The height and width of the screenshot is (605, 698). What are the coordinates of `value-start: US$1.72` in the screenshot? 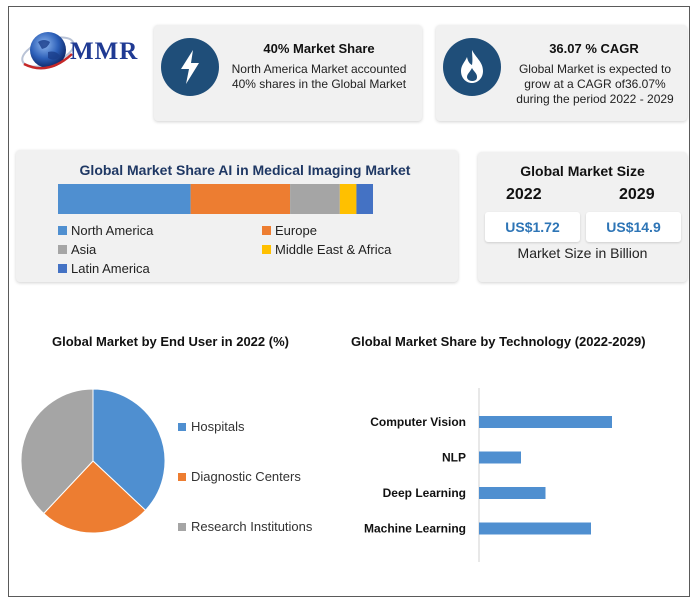 It's located at (532, 227).